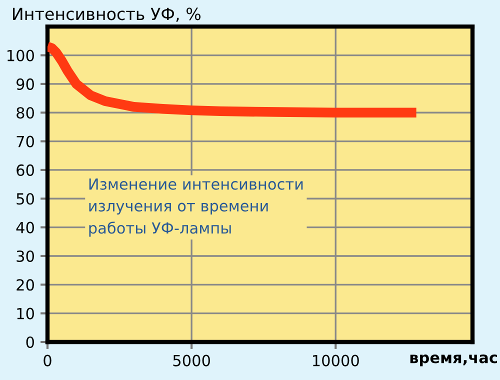 The image size is (500, 380). Describe the element at coordinates (25, 256) in the screenshot. I see `y-tick-label: 30` at that location.